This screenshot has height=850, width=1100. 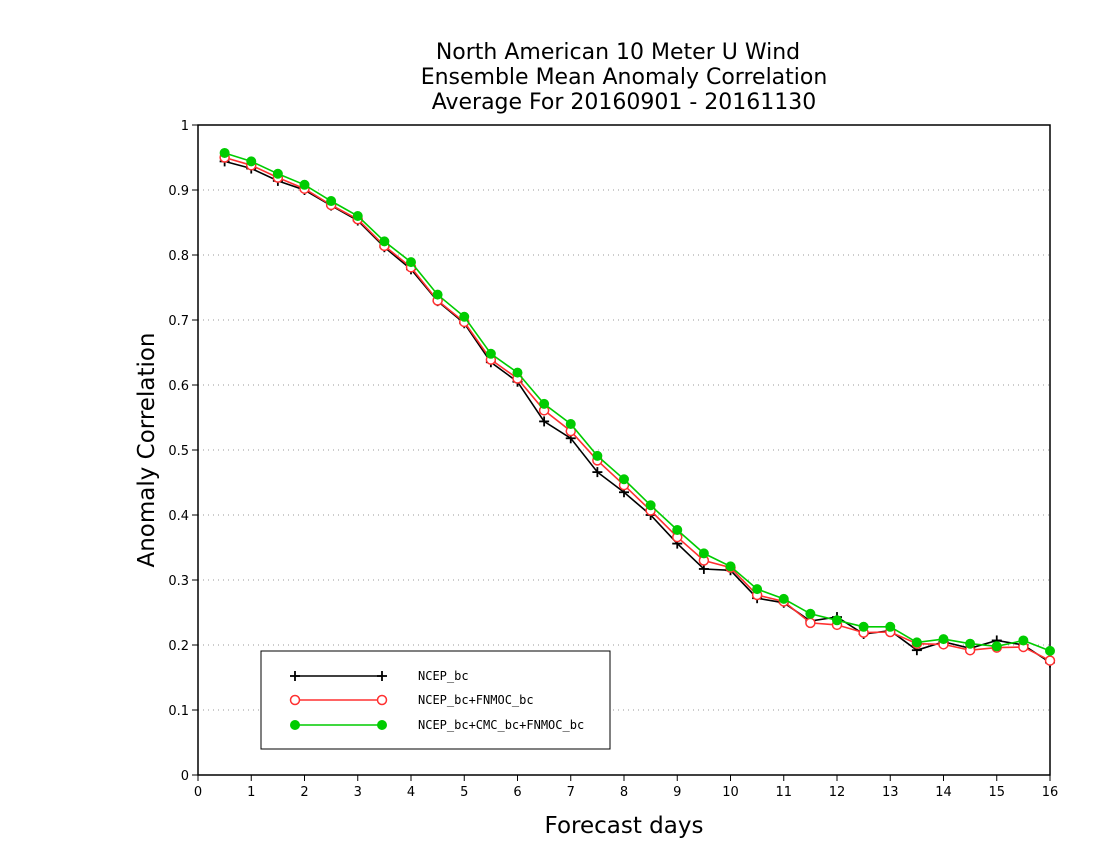 What do you see at coordinates (624, 102) in the screenshot?
I see `title-line-3: Average For 20160901 - 20161130` at bounding box center [624, 102].